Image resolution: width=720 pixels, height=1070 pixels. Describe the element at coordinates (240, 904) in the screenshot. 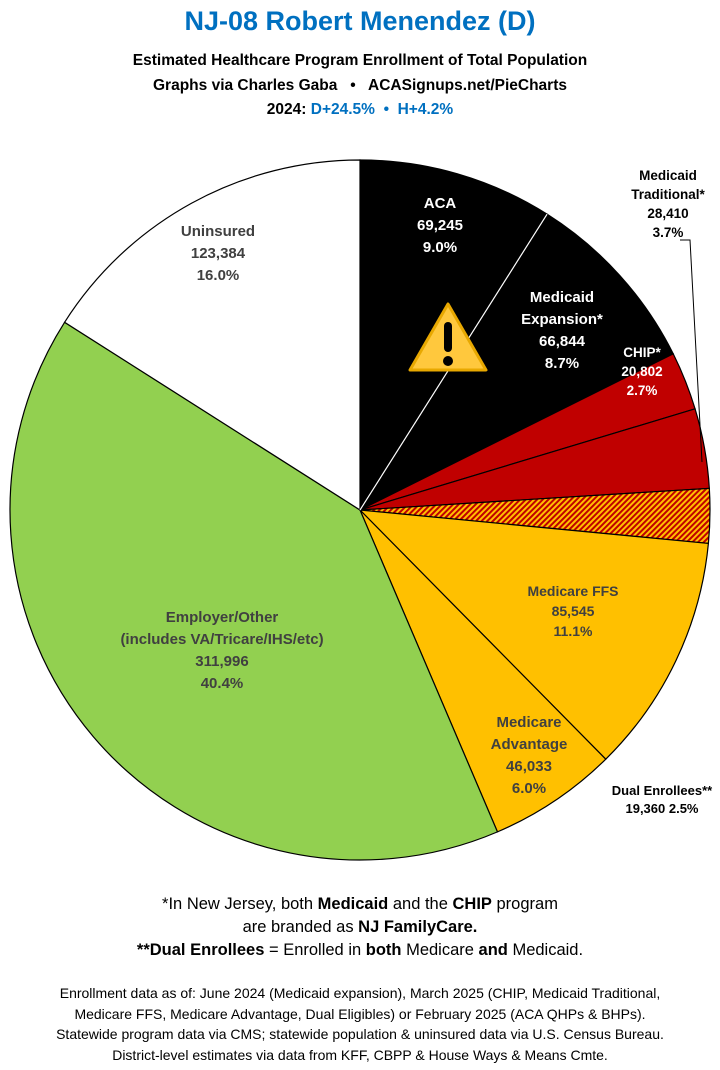

I see `note-text: *In New Jersey, both` at that location.